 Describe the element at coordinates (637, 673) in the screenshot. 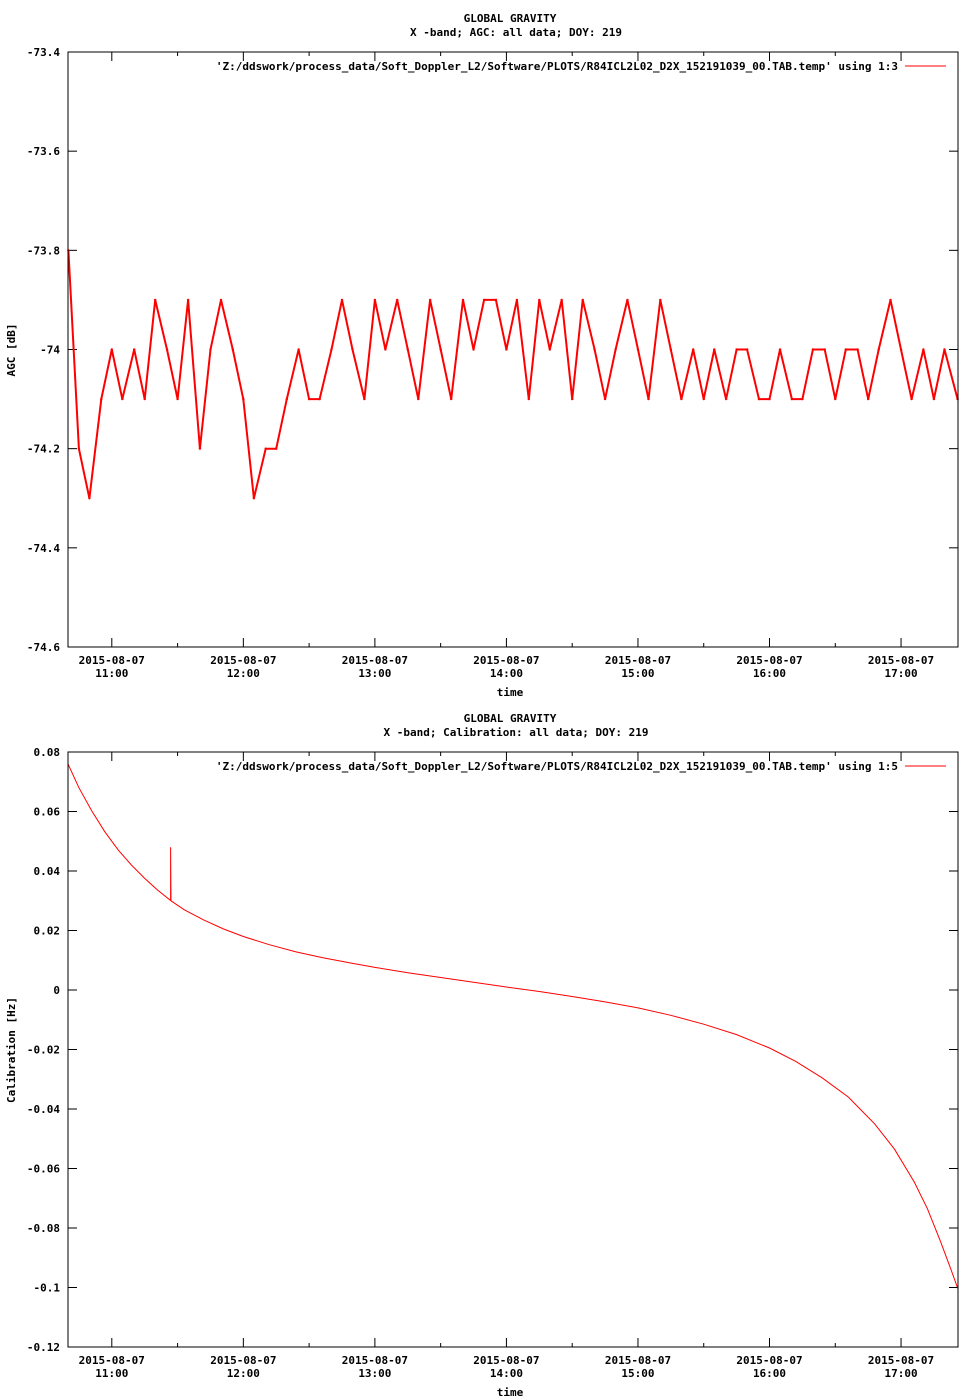

I see `agc-x-tick-time: 15:00` at that location.